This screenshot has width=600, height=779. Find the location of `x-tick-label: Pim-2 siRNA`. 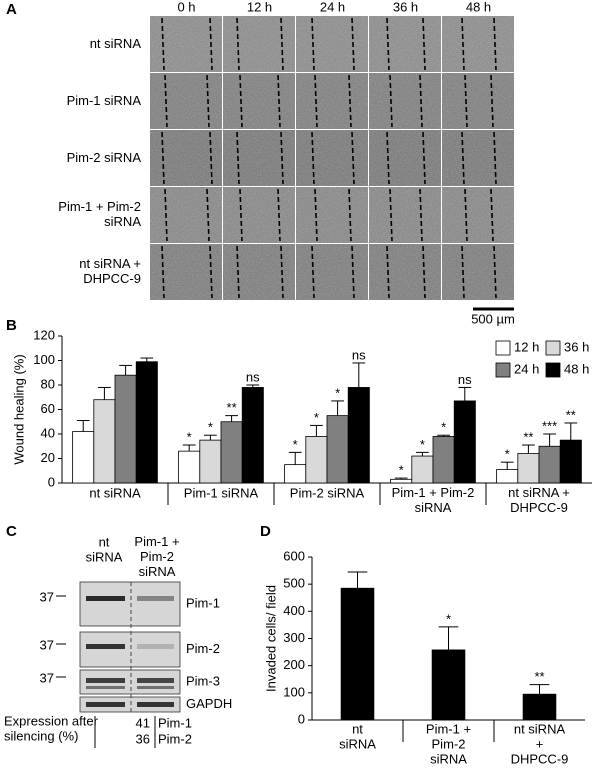

x-tick-label: Pim-2 siRNA is located at coordinates (327, 492).